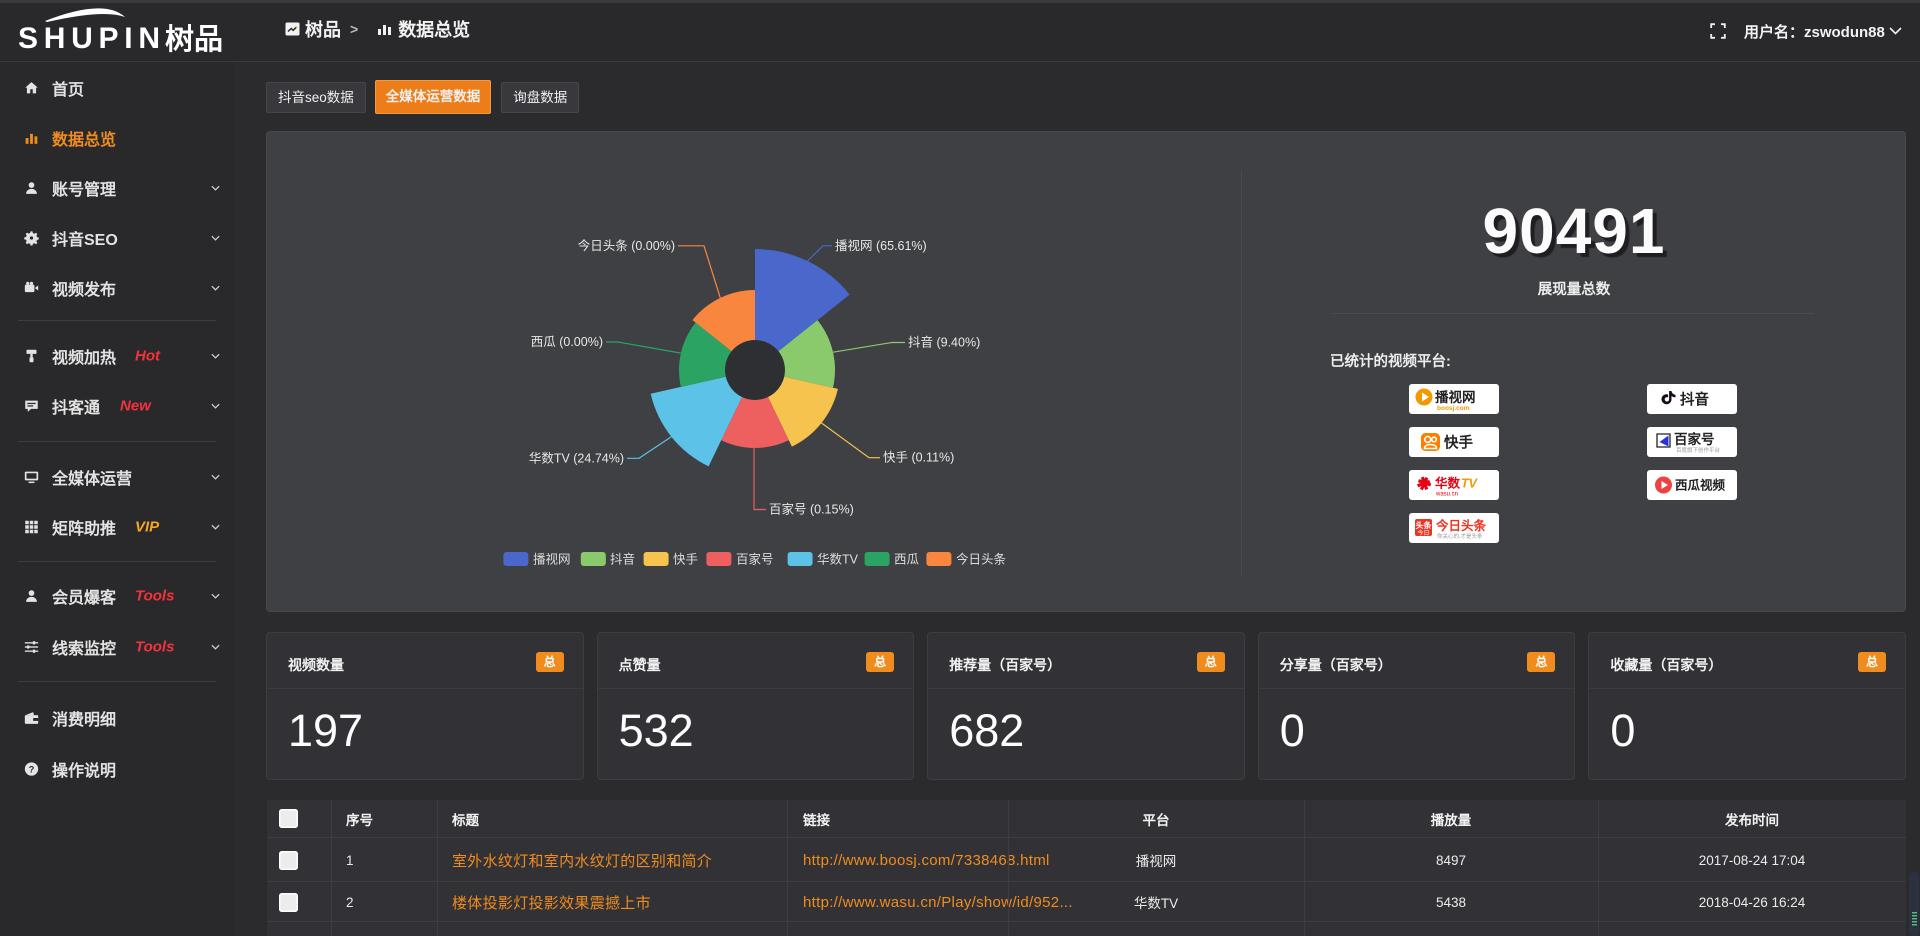 This screenshot has height=936, width=1920. I want to click on svg-text: 抖音 (9.40%), so click(944, 342).